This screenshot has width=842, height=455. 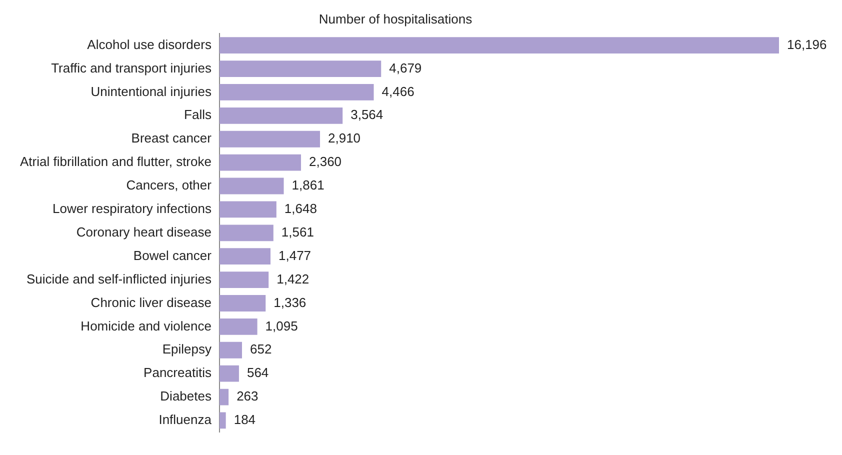 What do you see at coordinates (300, 208) in the screenshot?
I see `data-label: 1,648` at bounding box center [300, 208].